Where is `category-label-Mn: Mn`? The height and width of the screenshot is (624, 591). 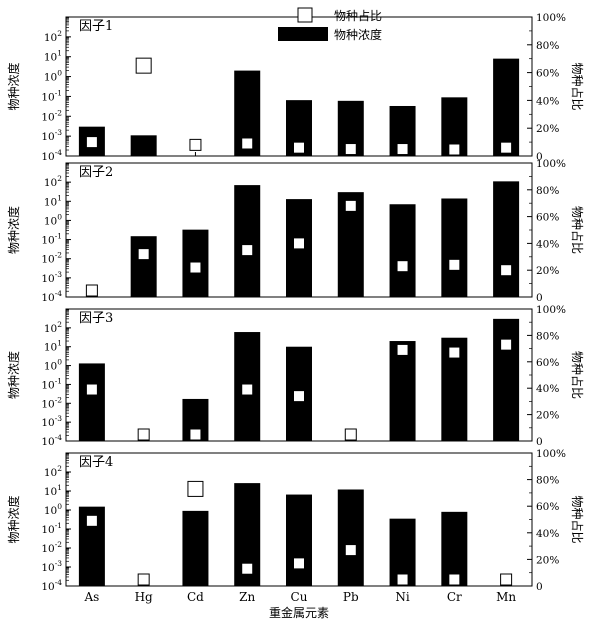
category-label-Mn: Mn is located at coordinates (506, 597).